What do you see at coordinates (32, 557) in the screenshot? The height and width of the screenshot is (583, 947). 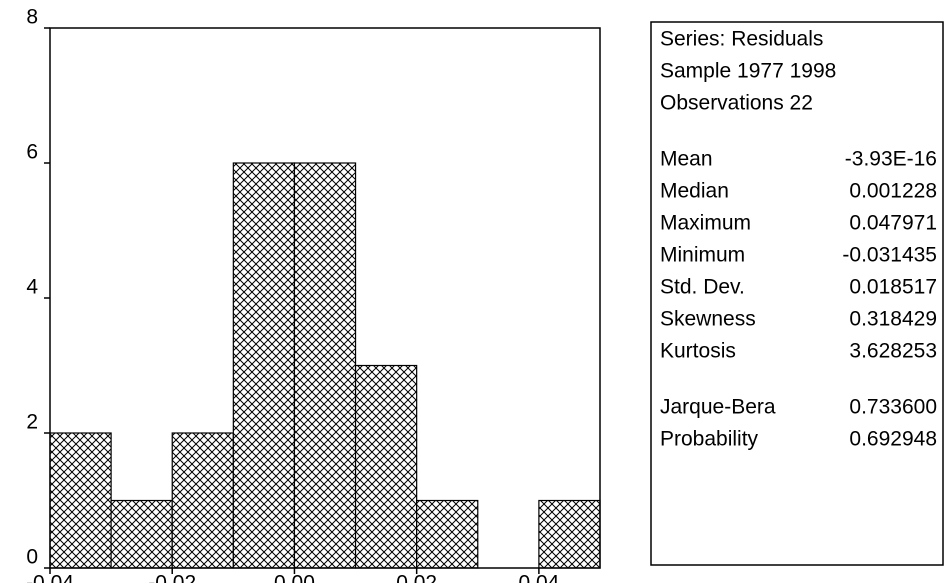 I see `y-tick-label: 0` at bounding box center [32, 557].